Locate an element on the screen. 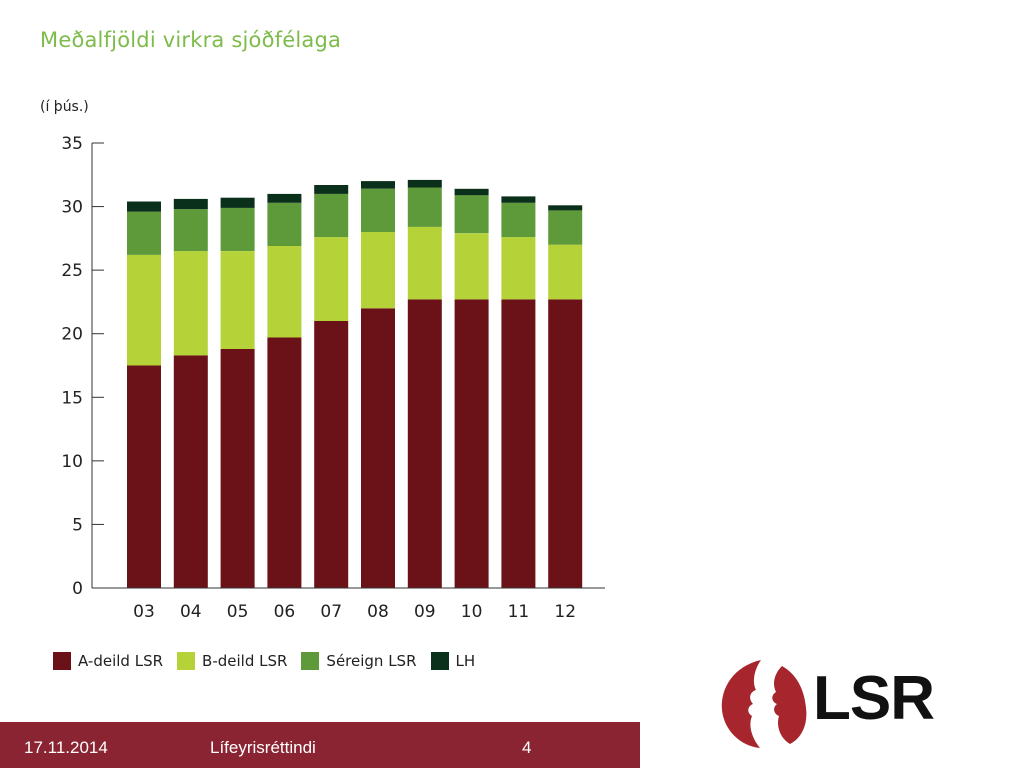 The image size is (1024, 768). legend-item-a-deild: A-deild LSR is located at coordinates (108, 661).